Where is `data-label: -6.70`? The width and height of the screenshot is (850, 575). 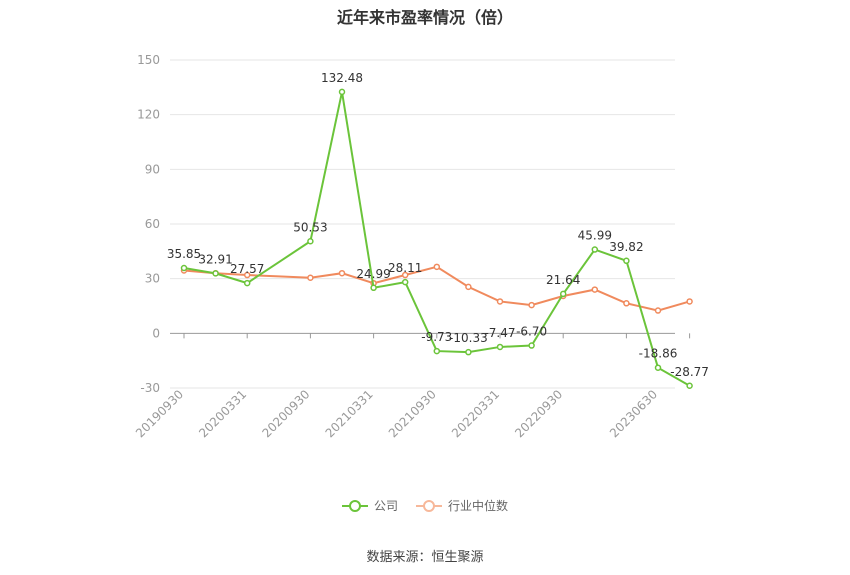 data-label: -6.70 is located at coordinates (531, 332).